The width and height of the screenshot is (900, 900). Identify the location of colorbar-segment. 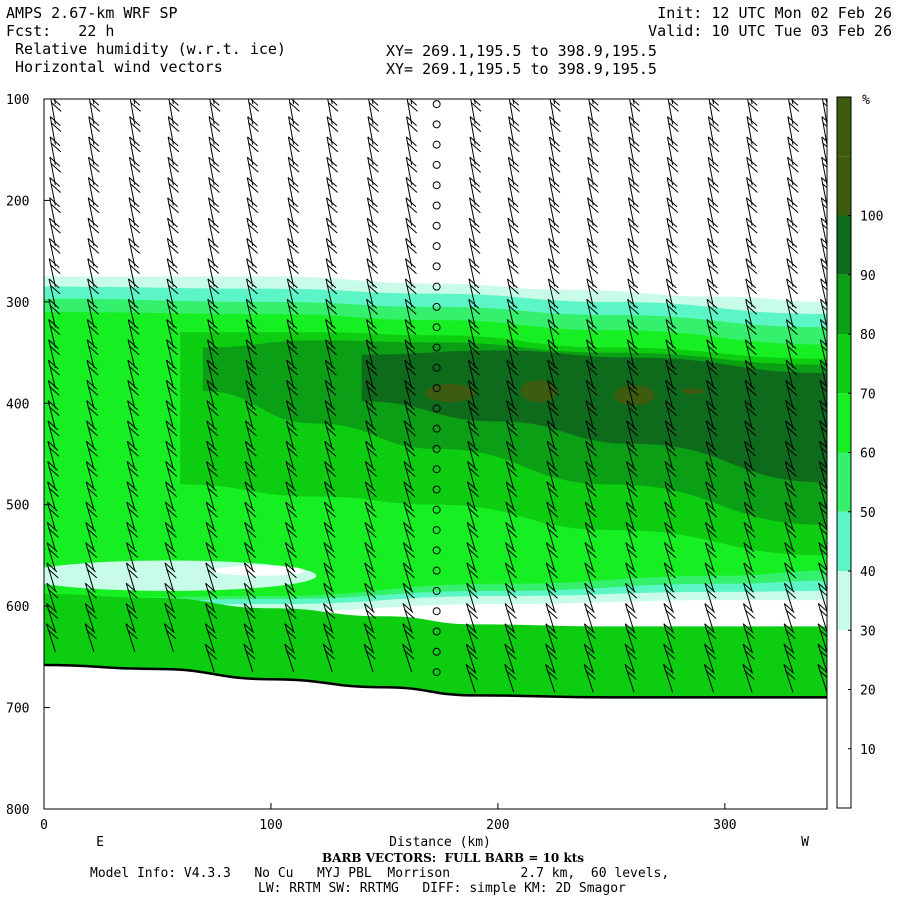
(844, 778).